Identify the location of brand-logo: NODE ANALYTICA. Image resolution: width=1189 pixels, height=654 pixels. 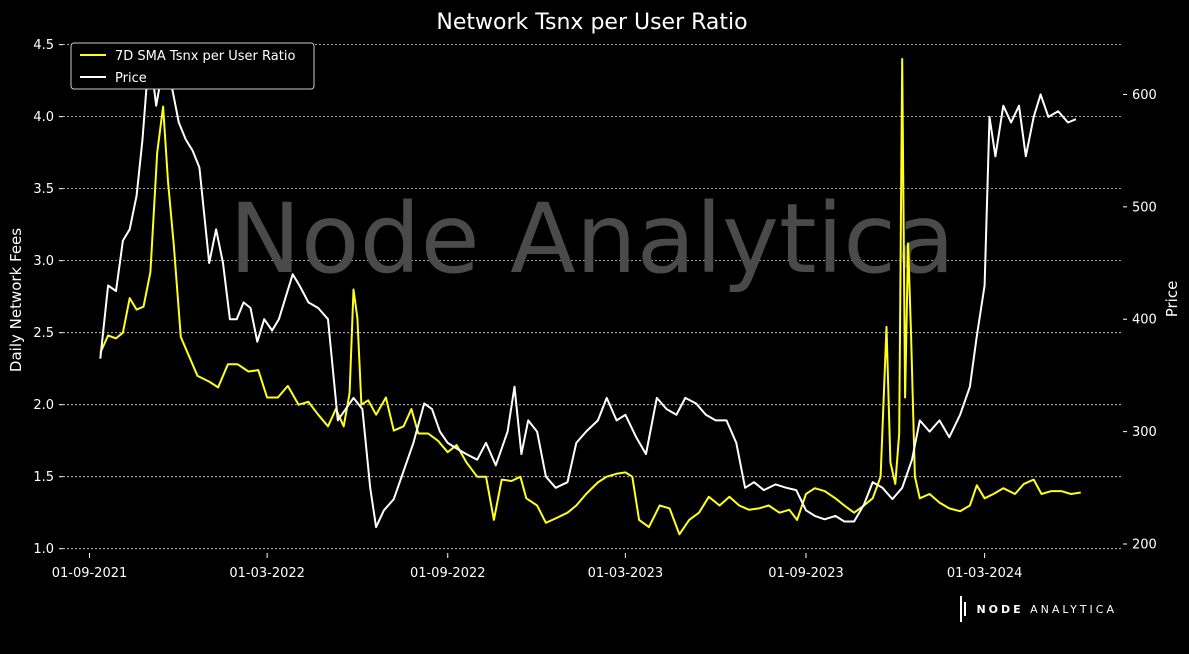
(1038, 609).